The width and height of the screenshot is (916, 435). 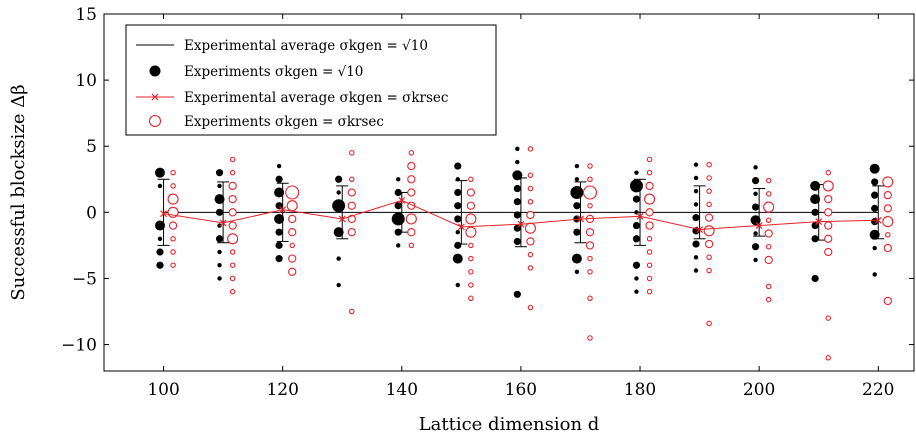 What do you see at coordinates (759, 212) in the screenshot?
I see `error-bar` at bounding box center [759, 212].